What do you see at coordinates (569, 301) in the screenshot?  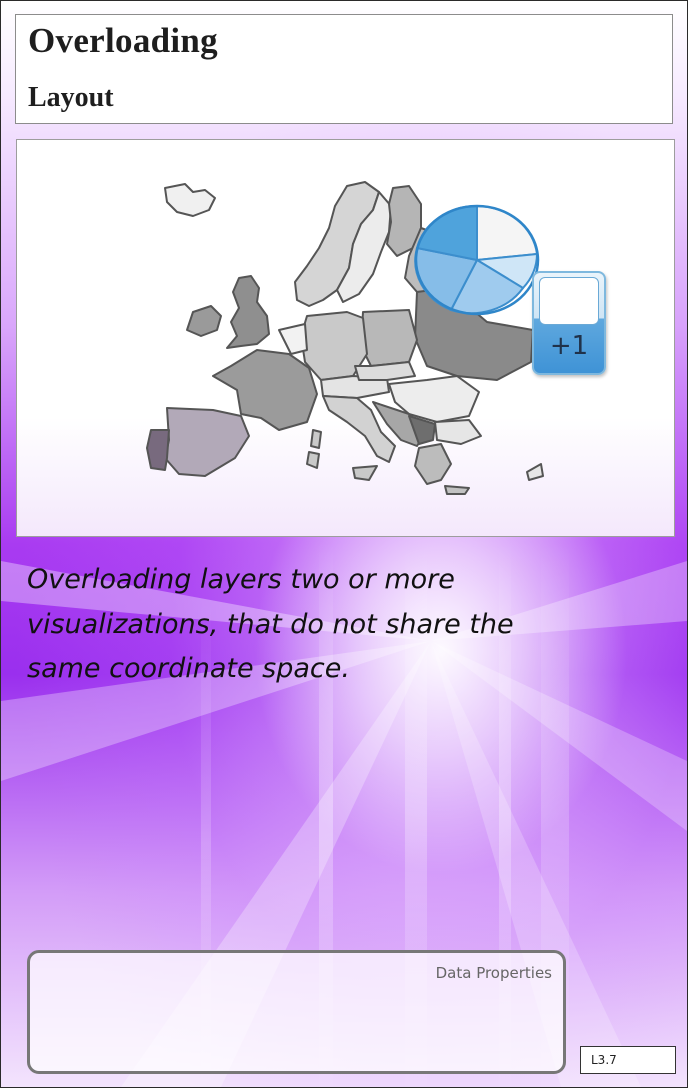 I see `tile-window` at bounding box center [569, 301].